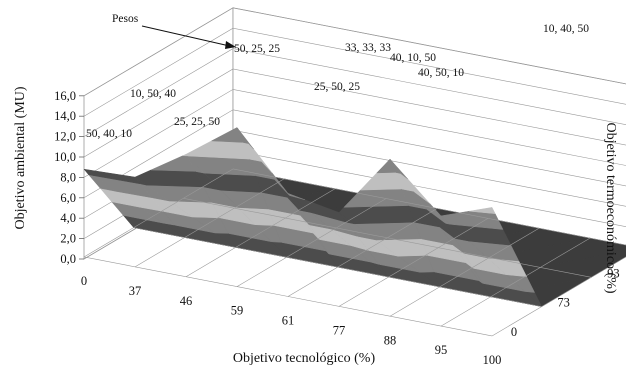 Image resolution: width=626 pixels, height=371 pixels. I want to click on weight-label: 50, 40, 10, so click(109, 134).